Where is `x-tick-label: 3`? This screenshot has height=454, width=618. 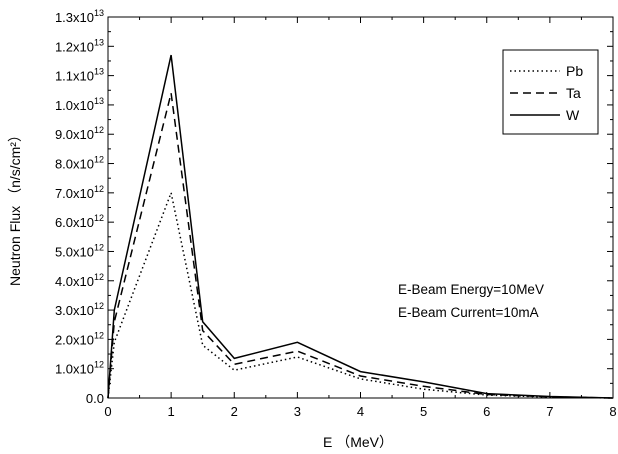 x-tick-label: 3 is located at coordinates (297, 411).